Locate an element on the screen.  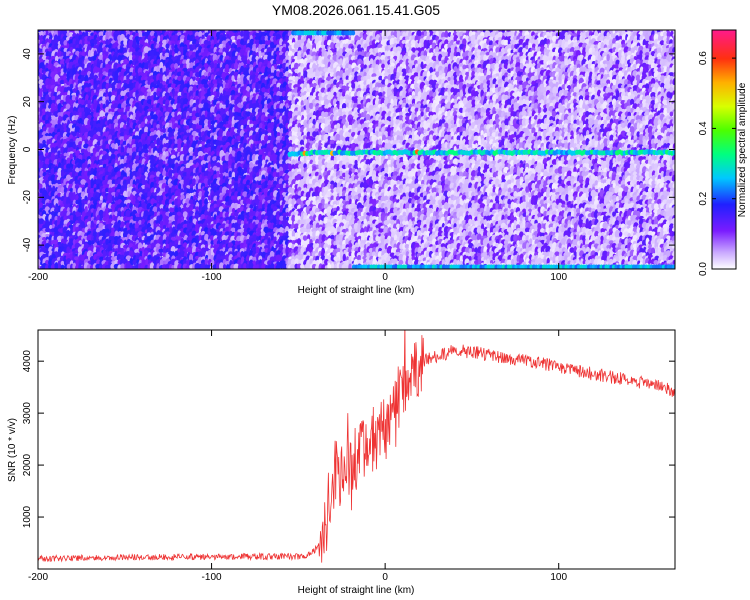
figure-title: YM08.2026.061.15.41.G05 is located at coordinates (356, 10).